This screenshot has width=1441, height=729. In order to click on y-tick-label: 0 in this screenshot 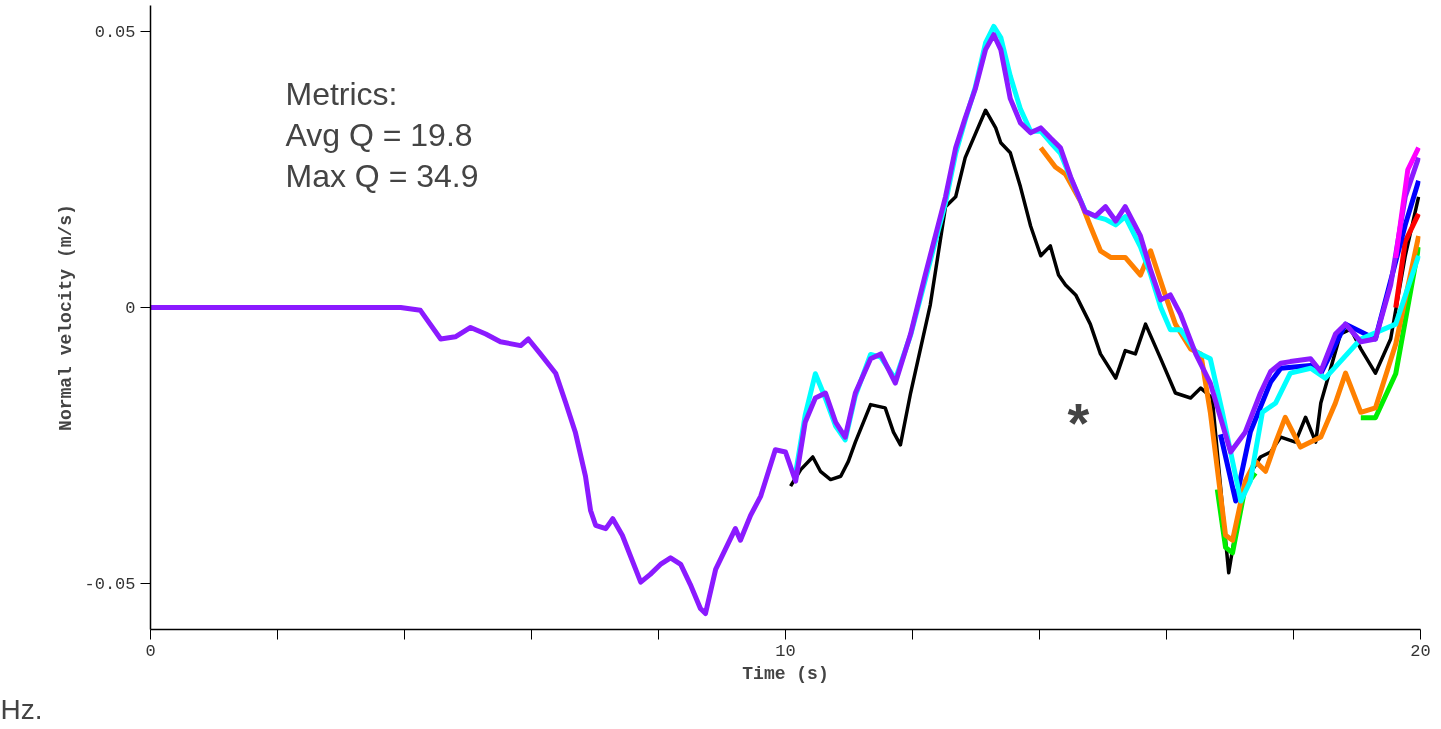, I will do `click(130, 309)`.